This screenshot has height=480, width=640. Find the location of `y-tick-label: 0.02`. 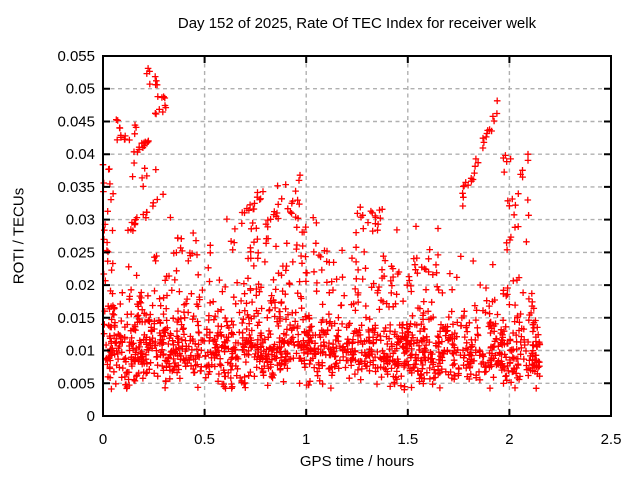

y-tick-label: 0.02 is located at coordinates (80, 285).